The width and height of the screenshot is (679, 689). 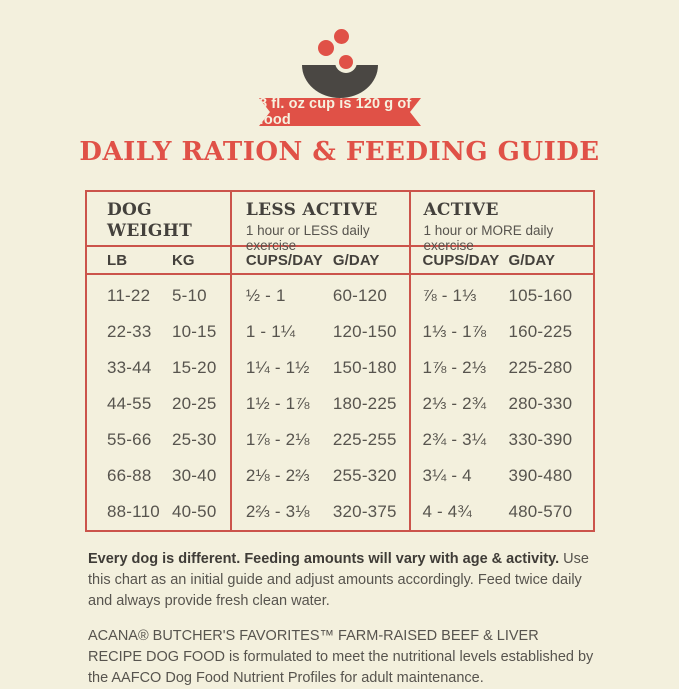 I want to click on cell-cups: ½ - 1, so click(x=265, y=295).